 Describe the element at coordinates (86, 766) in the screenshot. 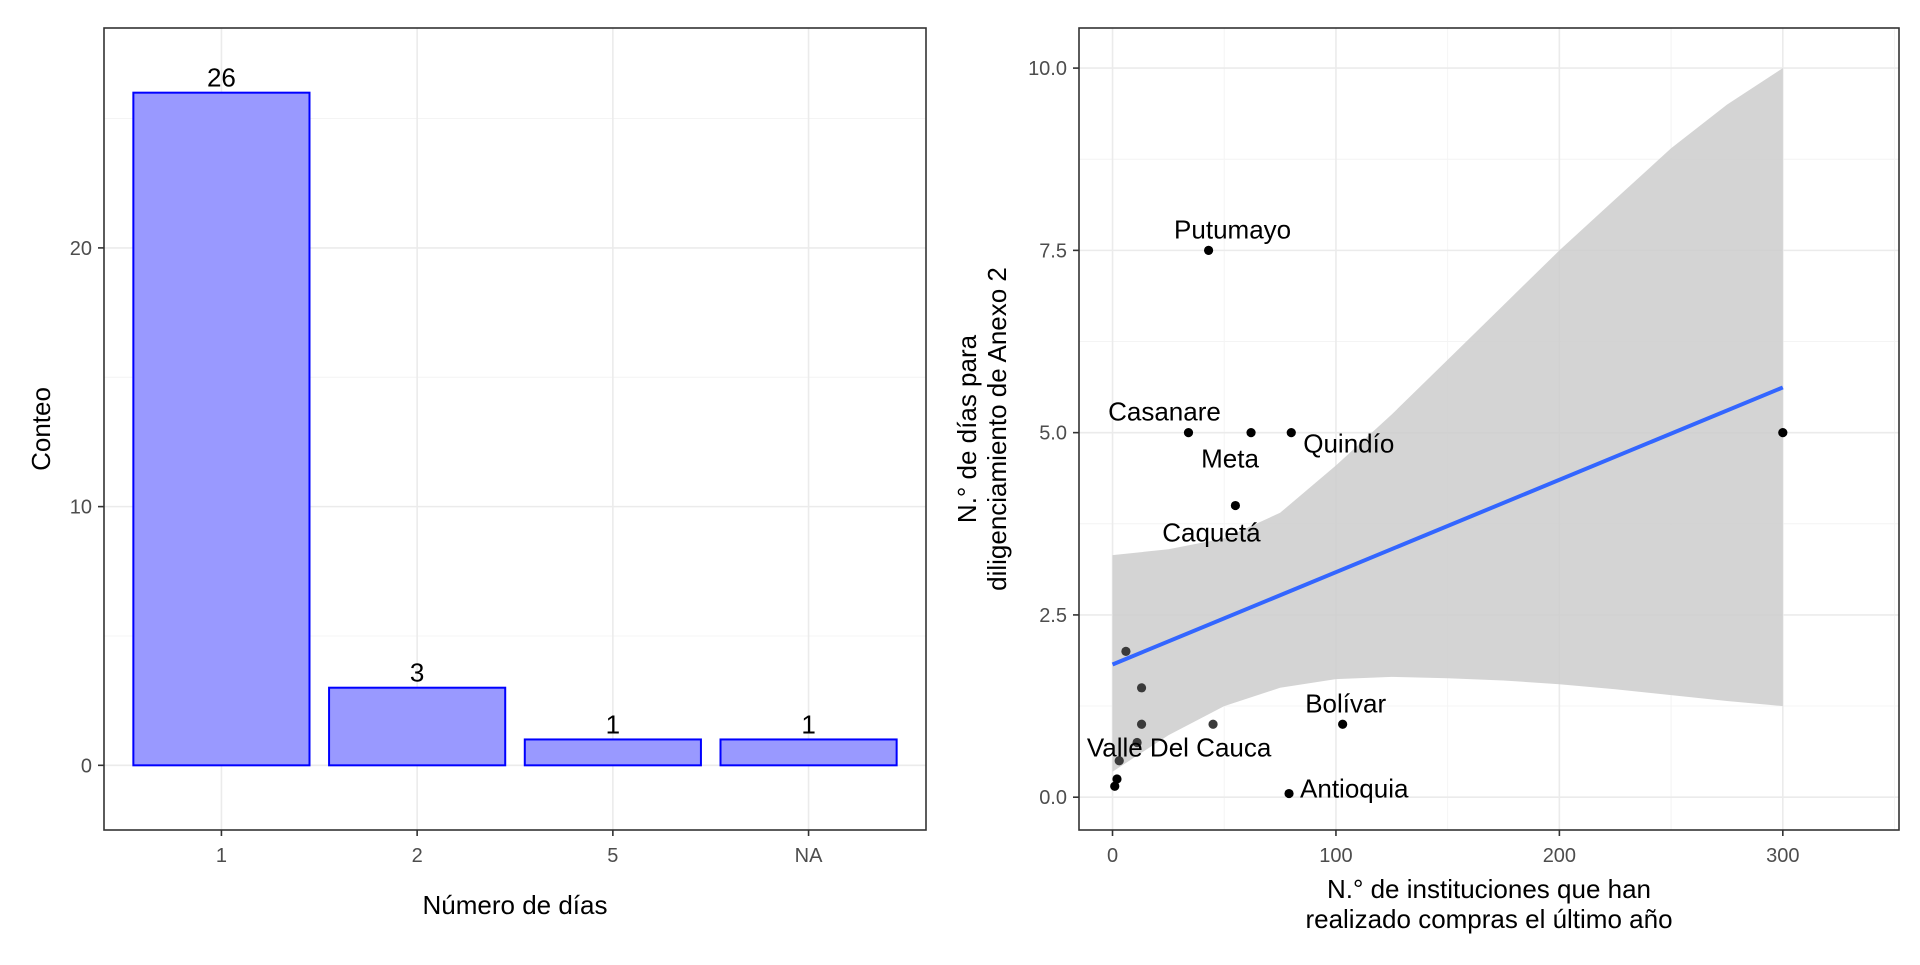

I see `bar-y-tick-label: 0` at that location.